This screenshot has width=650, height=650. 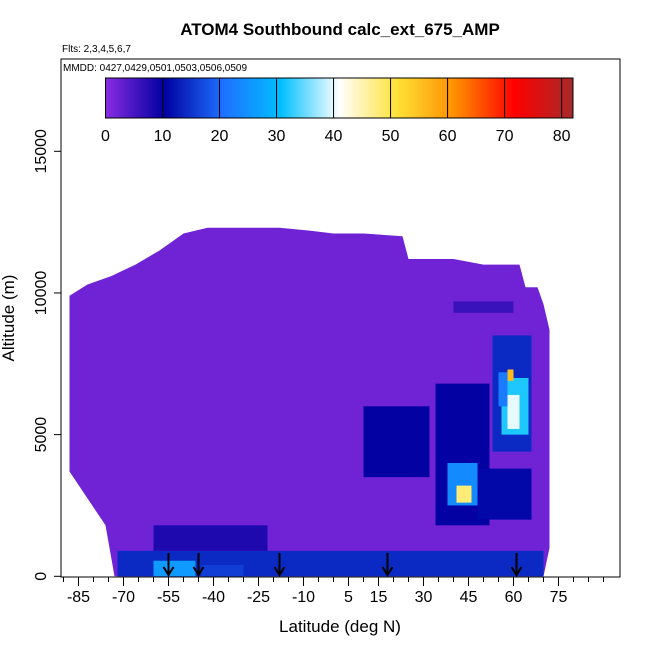 What do you see at coordinates (340, 29) in the screenshot?
I see `chart-title: ATOM4 Southbound calc_ext_675_AMP` at bounding box center [340, 29].